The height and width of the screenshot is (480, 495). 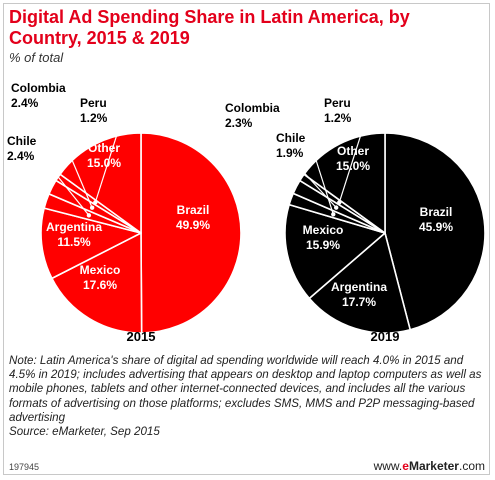 What do you see at coordinates (336, 207) in the screenshot?
I see `leader-dot-2019-colombia` at bounding box center [336, 207].